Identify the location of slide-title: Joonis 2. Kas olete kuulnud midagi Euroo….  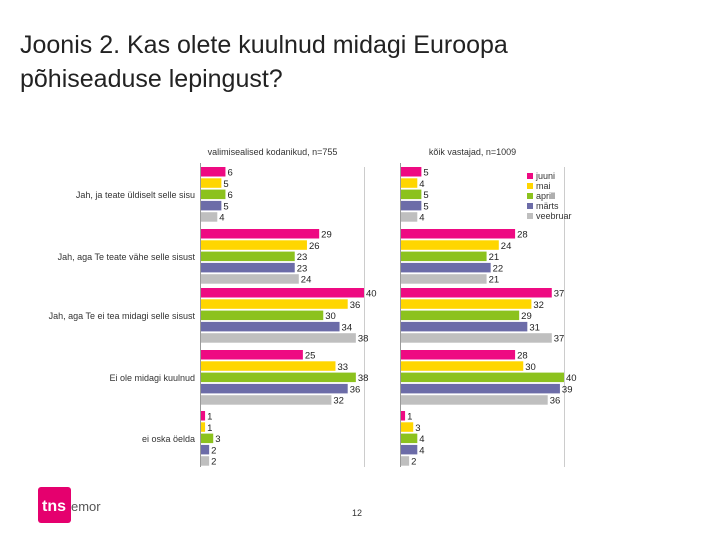
(340, 62).